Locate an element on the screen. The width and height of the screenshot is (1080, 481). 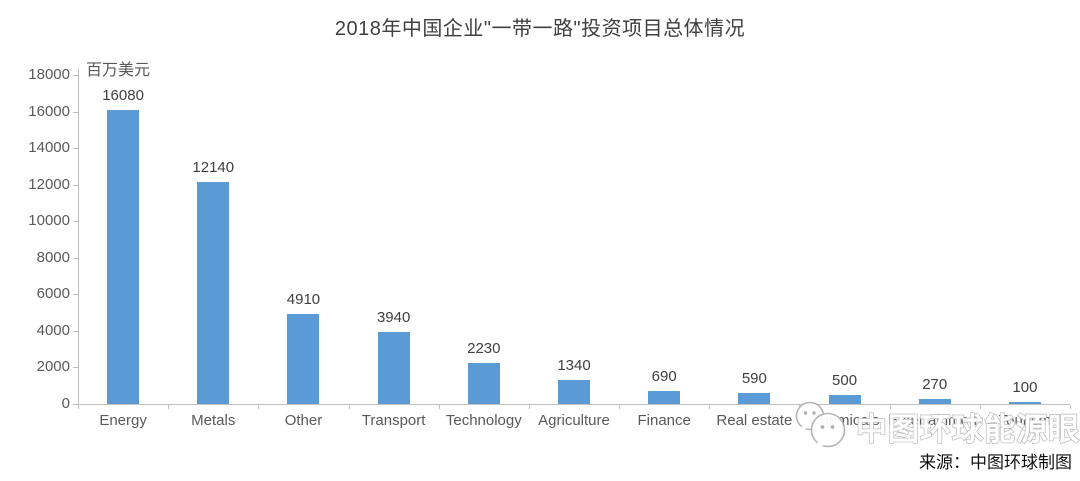
x-axis-line is located at coordinates (574, 404).